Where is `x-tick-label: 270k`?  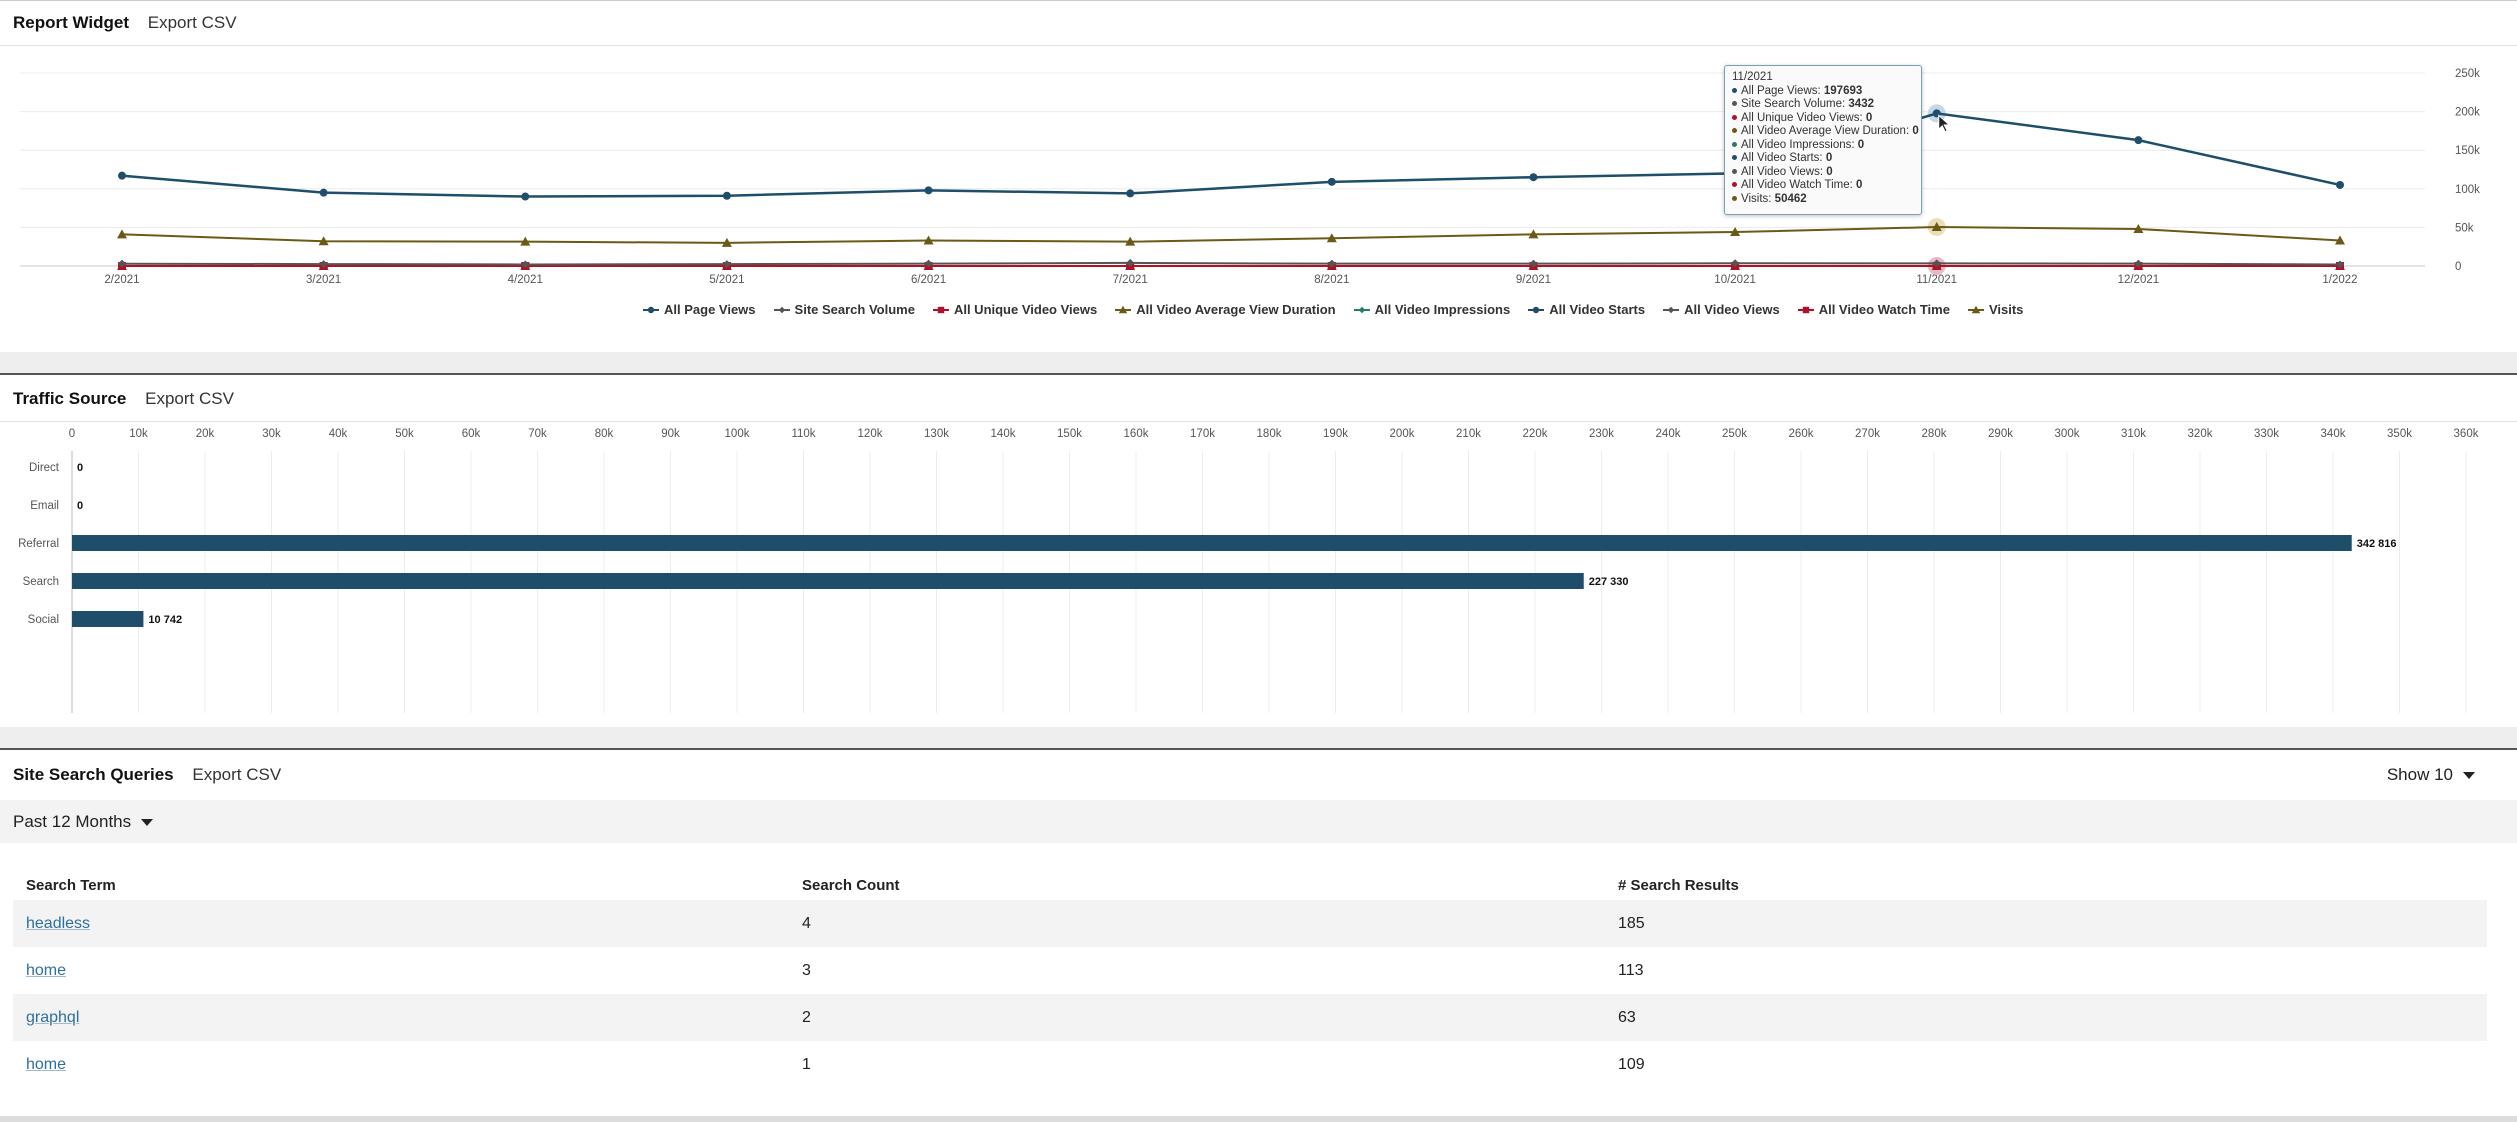 x-tick-label: 270k is located at coordinates (1867, 434).